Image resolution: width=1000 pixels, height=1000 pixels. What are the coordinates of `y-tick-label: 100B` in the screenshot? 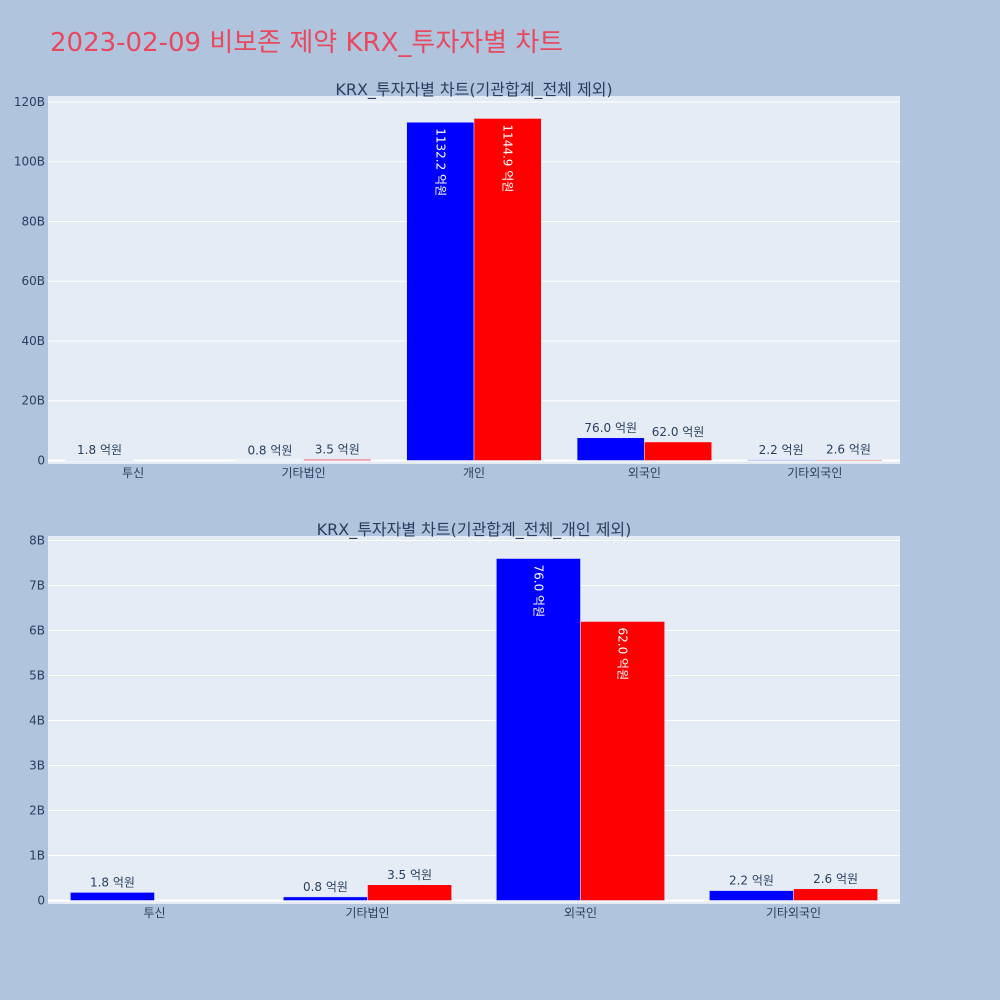 It's located at (29, 162).